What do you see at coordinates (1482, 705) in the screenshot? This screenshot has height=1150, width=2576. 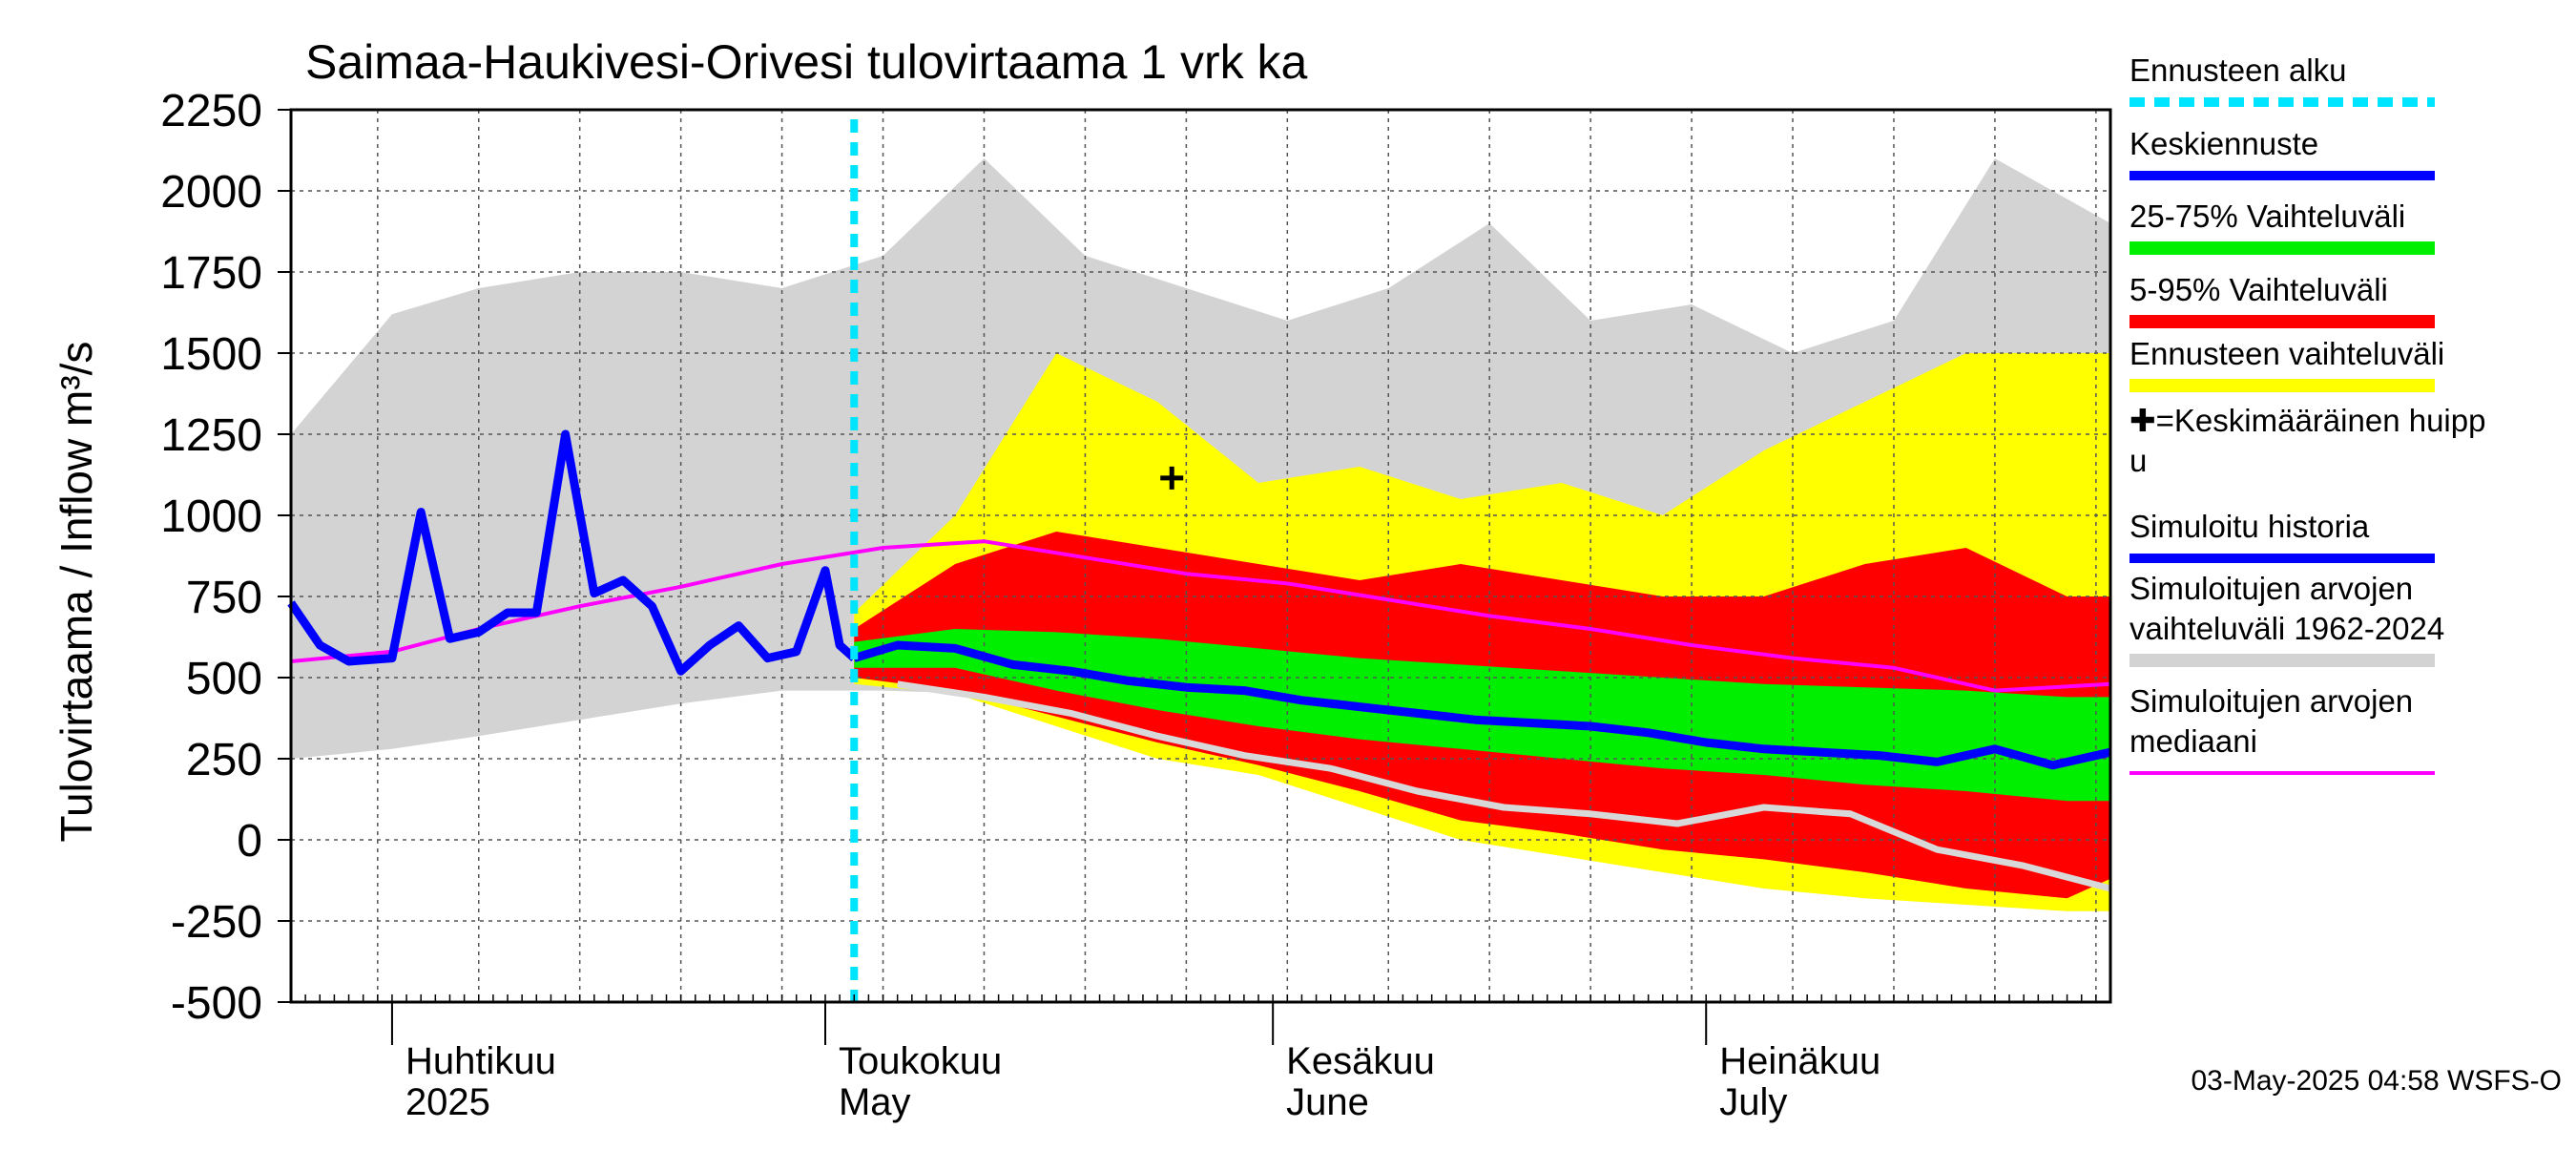 I see `series-keskiennuste` at bounding box center [1482, 705].